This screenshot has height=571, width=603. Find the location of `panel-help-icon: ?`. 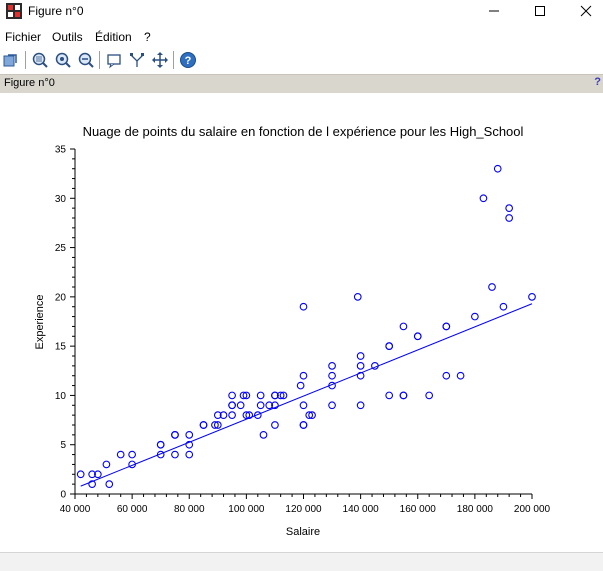

panel-help-icon: ? is located at coordinates (597, 82).